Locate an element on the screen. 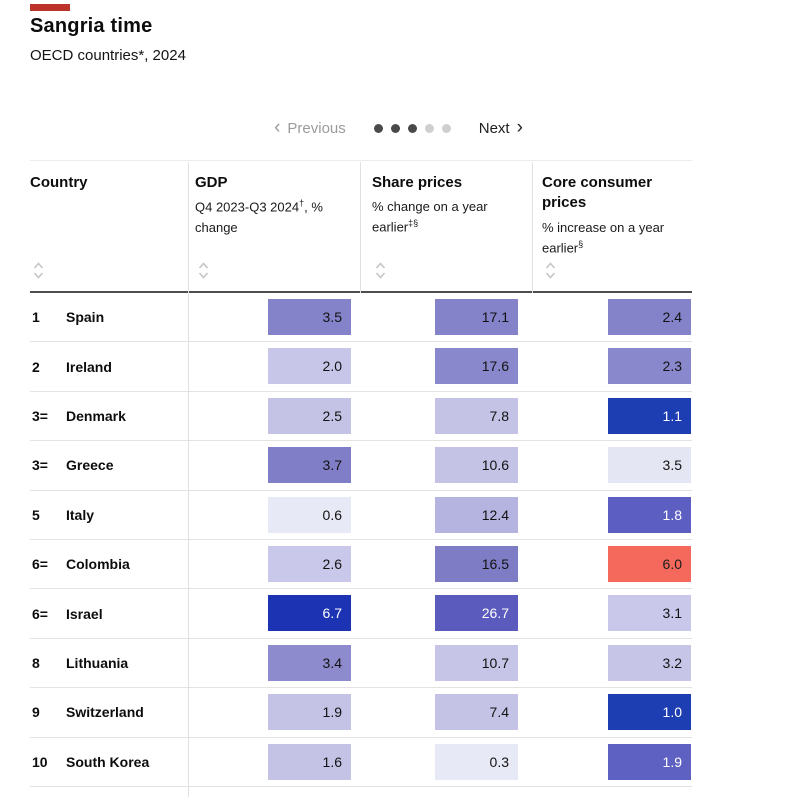  row-country: Spain is located at coordinates (85, 317).